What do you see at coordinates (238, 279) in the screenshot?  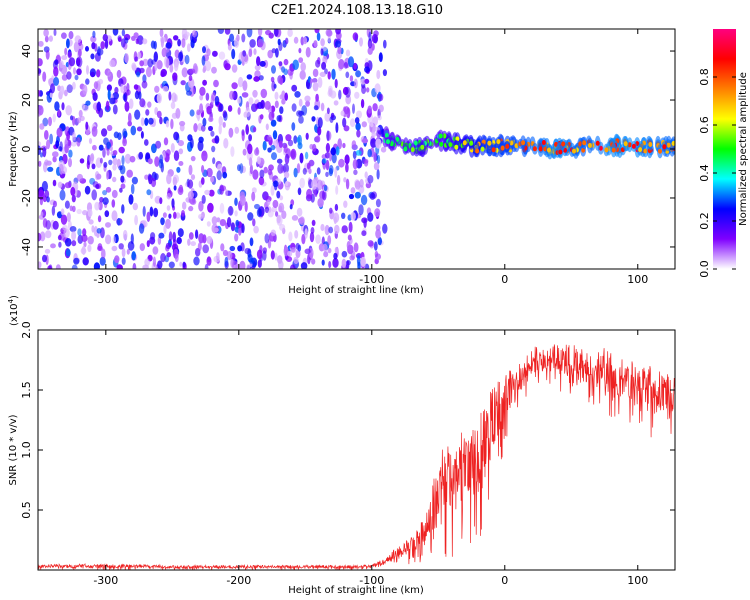 I see `spectrogram-x-tick-label: -200` at bounding box center [238, 279].